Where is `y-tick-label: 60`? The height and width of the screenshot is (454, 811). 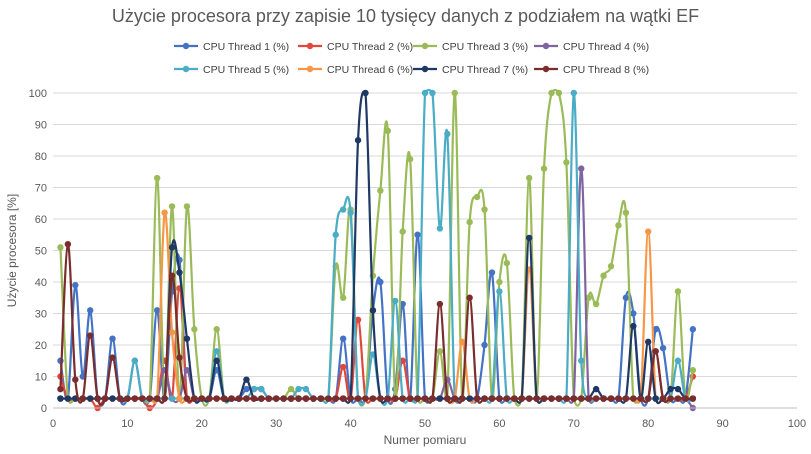 y-tick-label: 60 is located at coordinates (41, 220).